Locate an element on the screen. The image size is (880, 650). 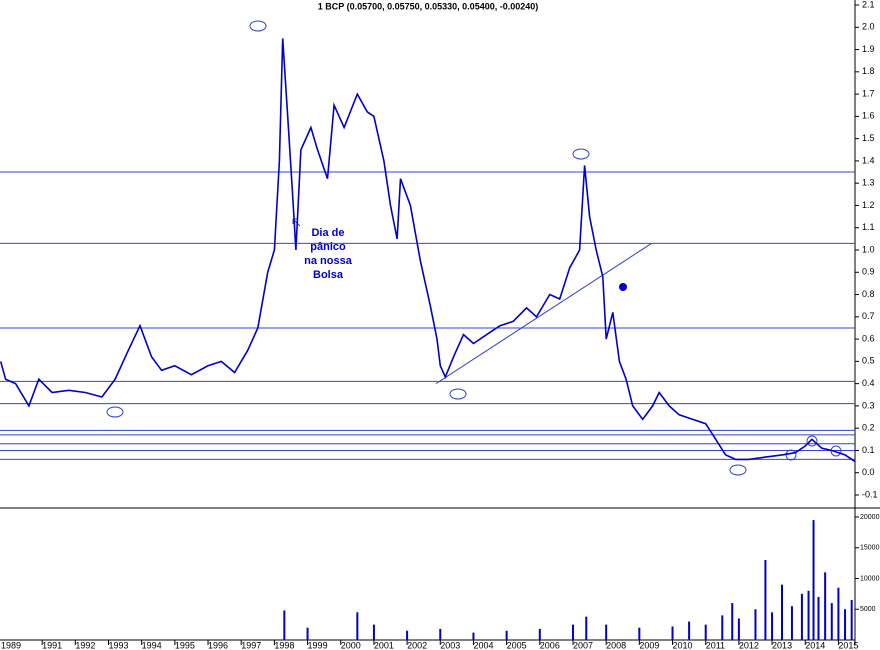
volume-tick-label: 10000 is located at coordinates (870, 578).